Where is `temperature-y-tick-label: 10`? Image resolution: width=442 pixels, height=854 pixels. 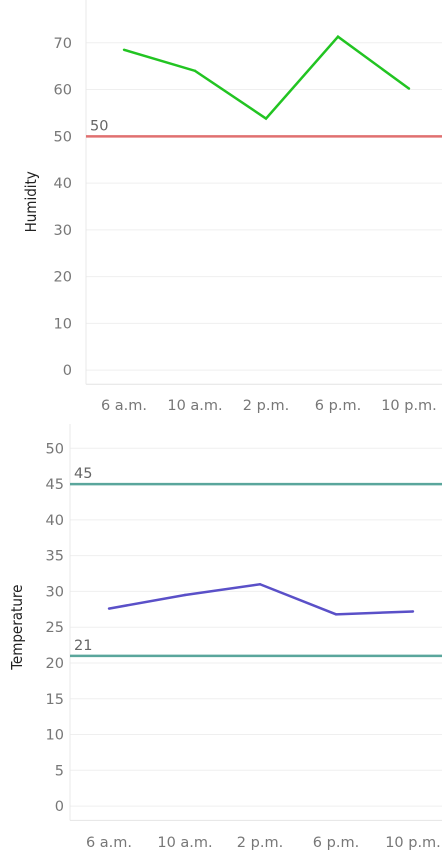
temperature-y-tick-label: 10 is located at coordinates (55, 736).